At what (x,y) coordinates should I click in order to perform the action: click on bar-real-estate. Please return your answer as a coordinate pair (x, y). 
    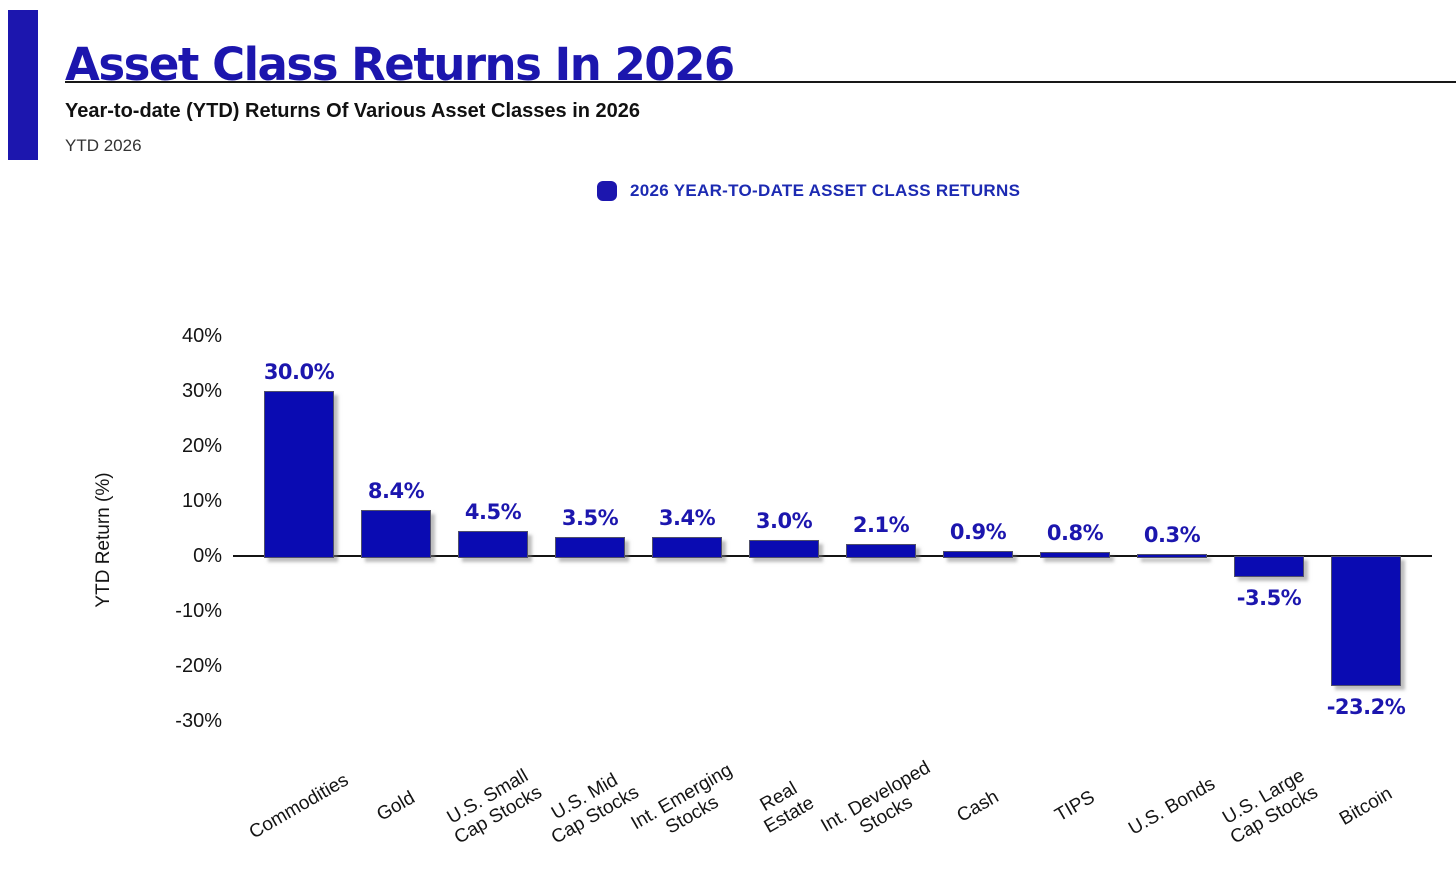
    Looking at the image, I should click on (784, 548).